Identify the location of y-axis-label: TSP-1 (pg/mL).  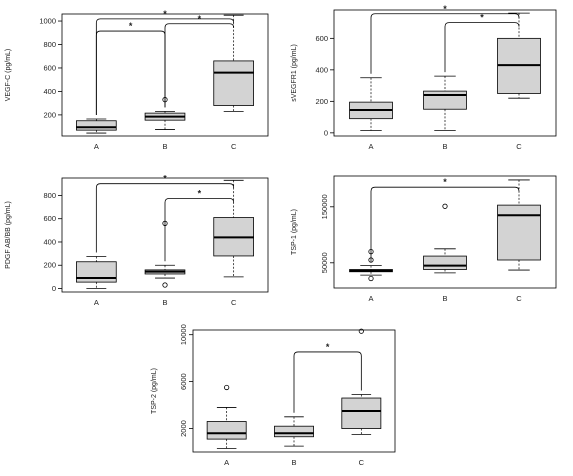
(294, 232).